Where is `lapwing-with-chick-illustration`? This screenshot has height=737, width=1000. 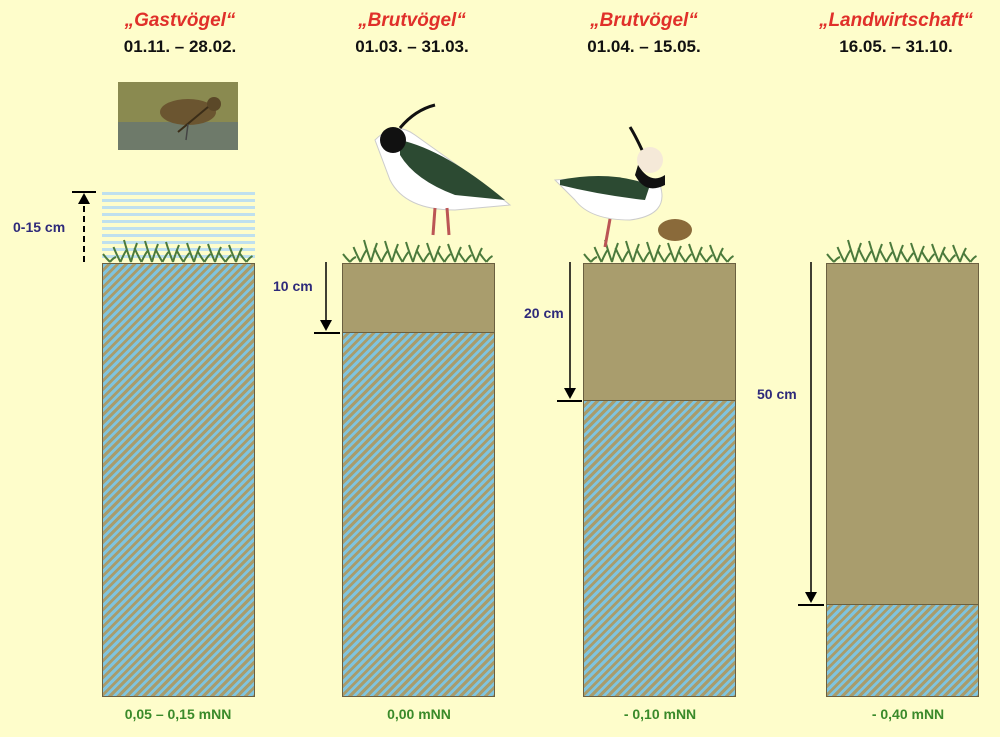
lapwing-with-chick-illustration is located at coordinates (622, 187).